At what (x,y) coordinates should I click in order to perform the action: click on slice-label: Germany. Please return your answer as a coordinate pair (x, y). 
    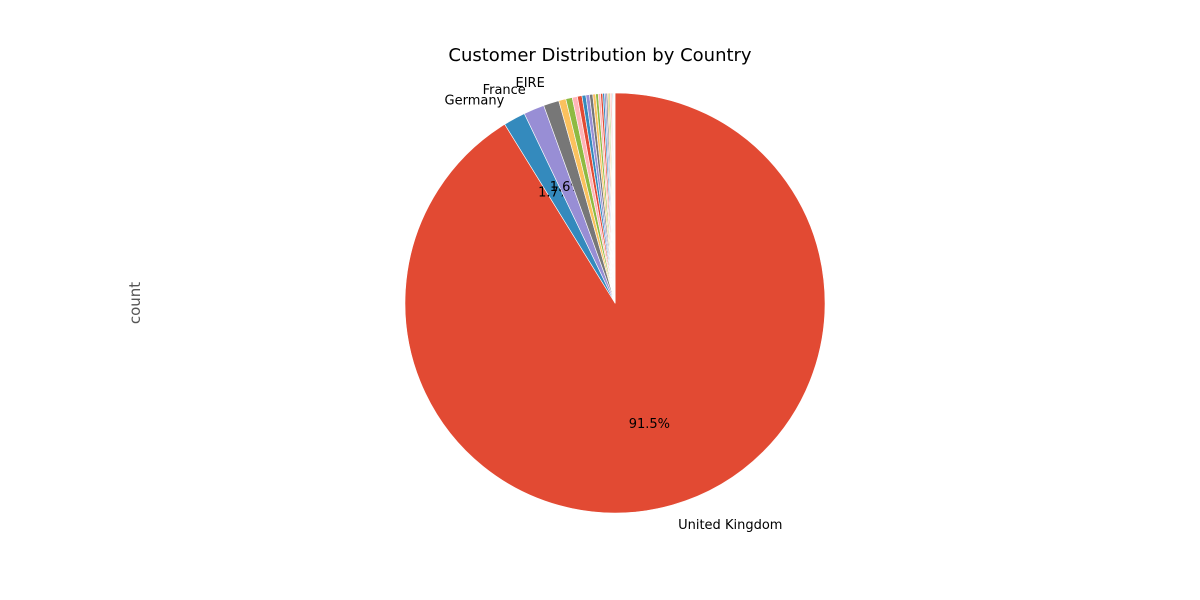
    Looking at the image, I should click on (475, 100).